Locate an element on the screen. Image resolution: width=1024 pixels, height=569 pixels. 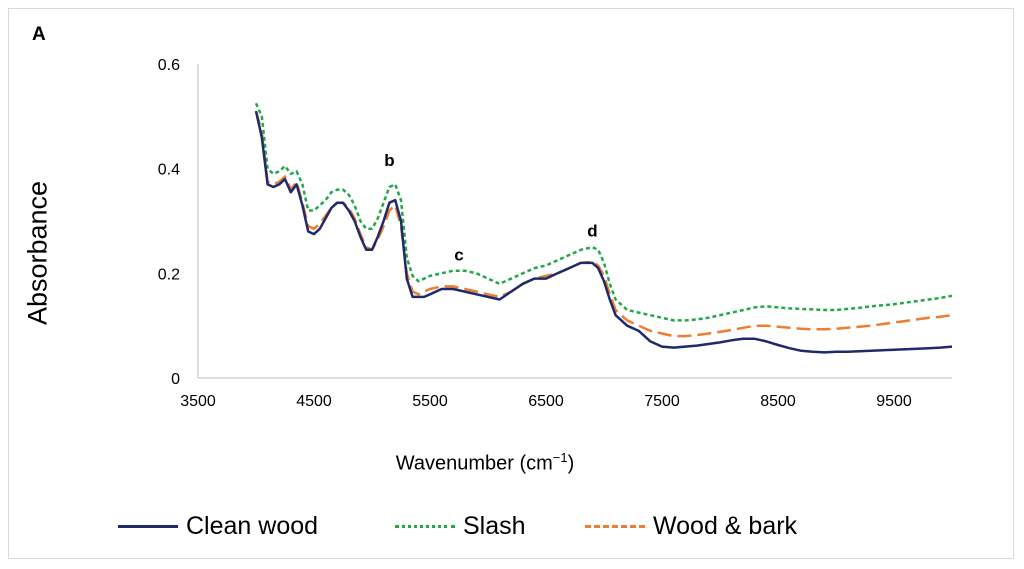
y-tick-label: 0 is located at coordinates (175, 379).